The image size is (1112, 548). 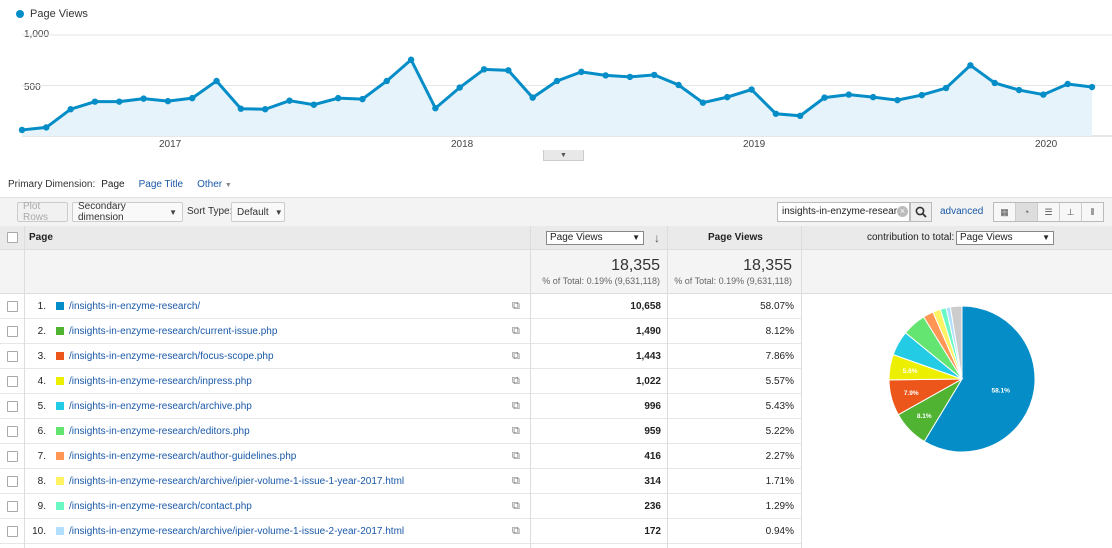 I want to click on metric-dropdown: Page Views ▼, so click(x=595, y=237).